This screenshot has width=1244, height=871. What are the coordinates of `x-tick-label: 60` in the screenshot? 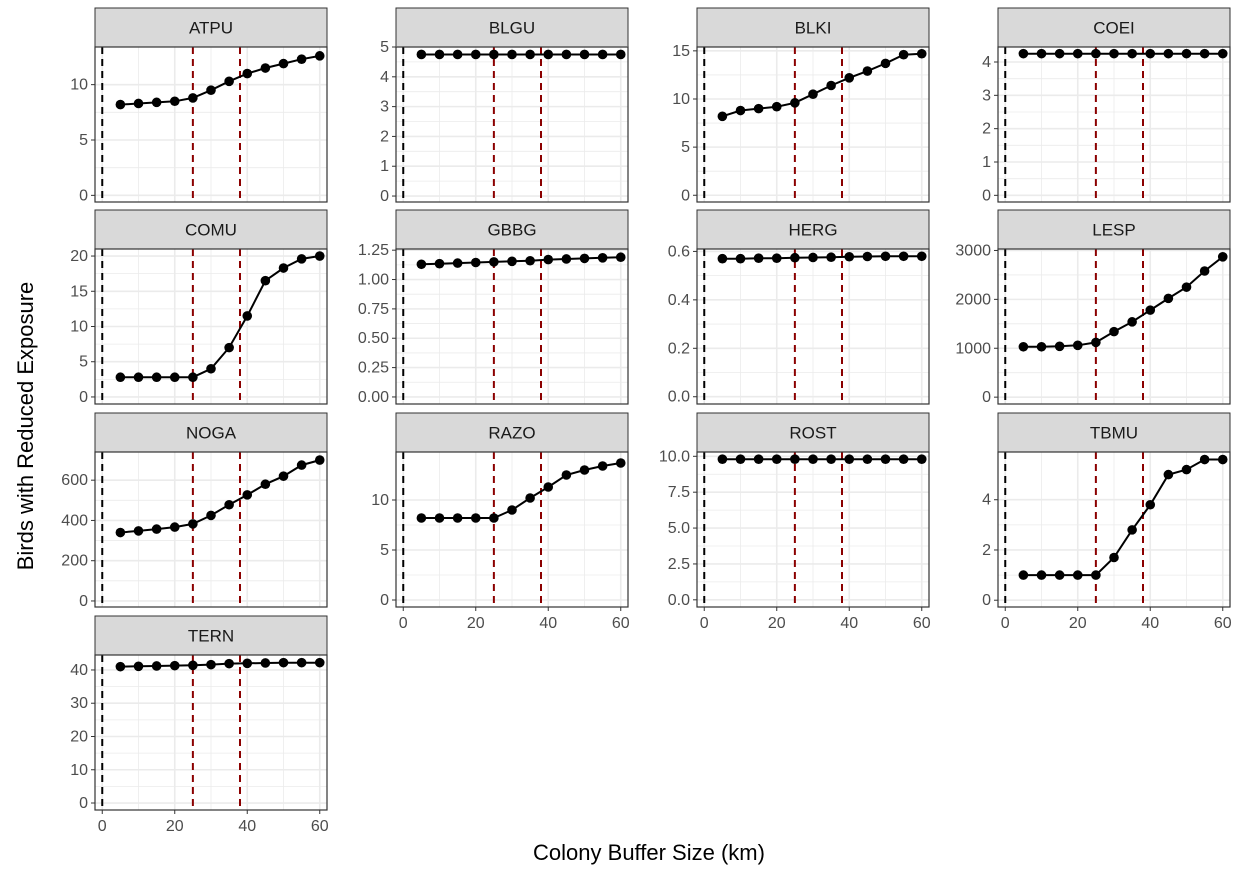 It's located at (621, 623).